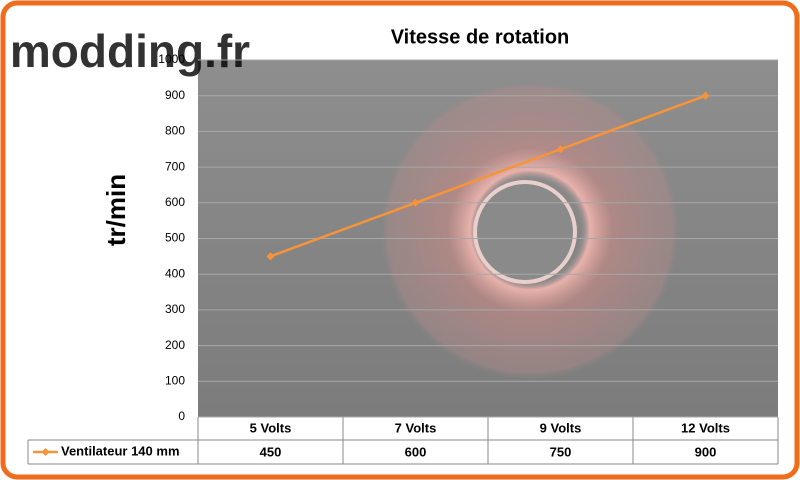 This screenshot has width=800, height=480. I want to click on table-header: 7 Volts, so click(416, 427).